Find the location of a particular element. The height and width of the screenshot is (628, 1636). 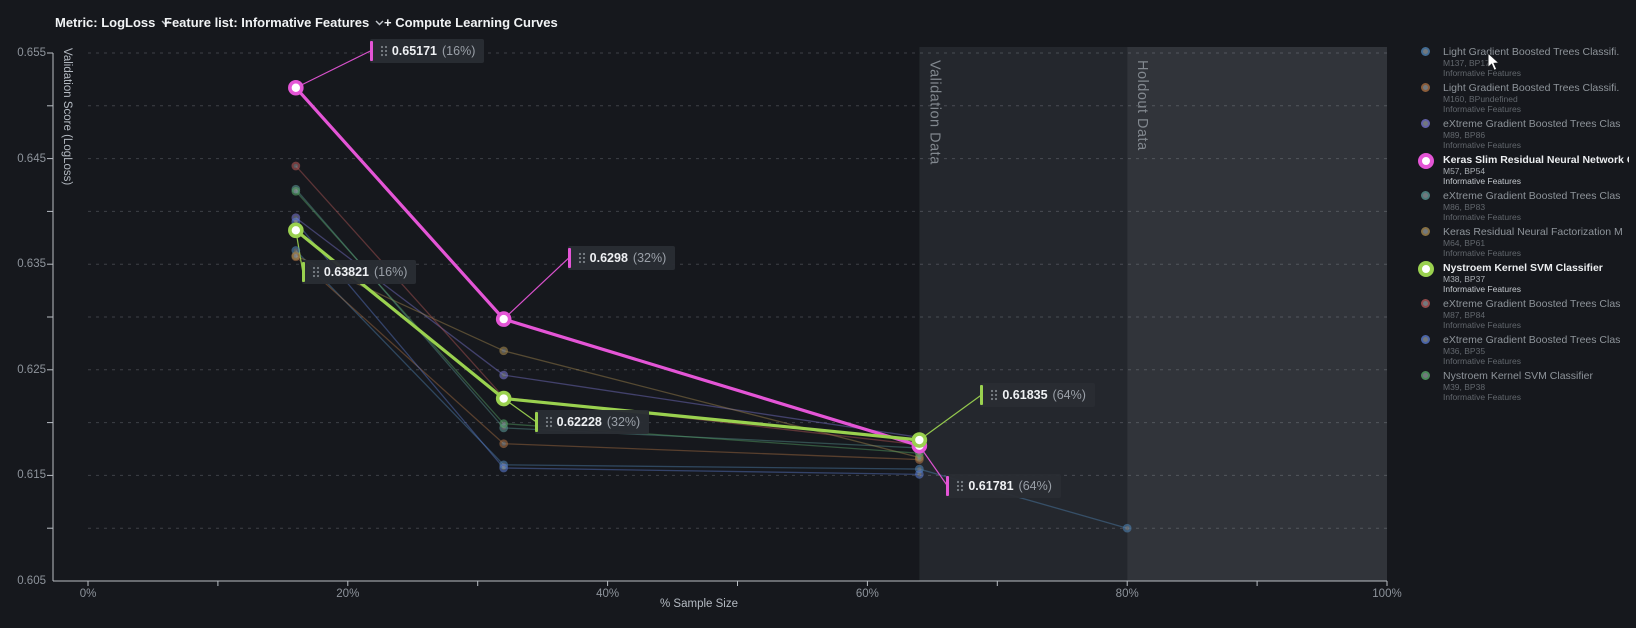

metric-selector: Metric: LogLoss is located at coordinates (112, 22).